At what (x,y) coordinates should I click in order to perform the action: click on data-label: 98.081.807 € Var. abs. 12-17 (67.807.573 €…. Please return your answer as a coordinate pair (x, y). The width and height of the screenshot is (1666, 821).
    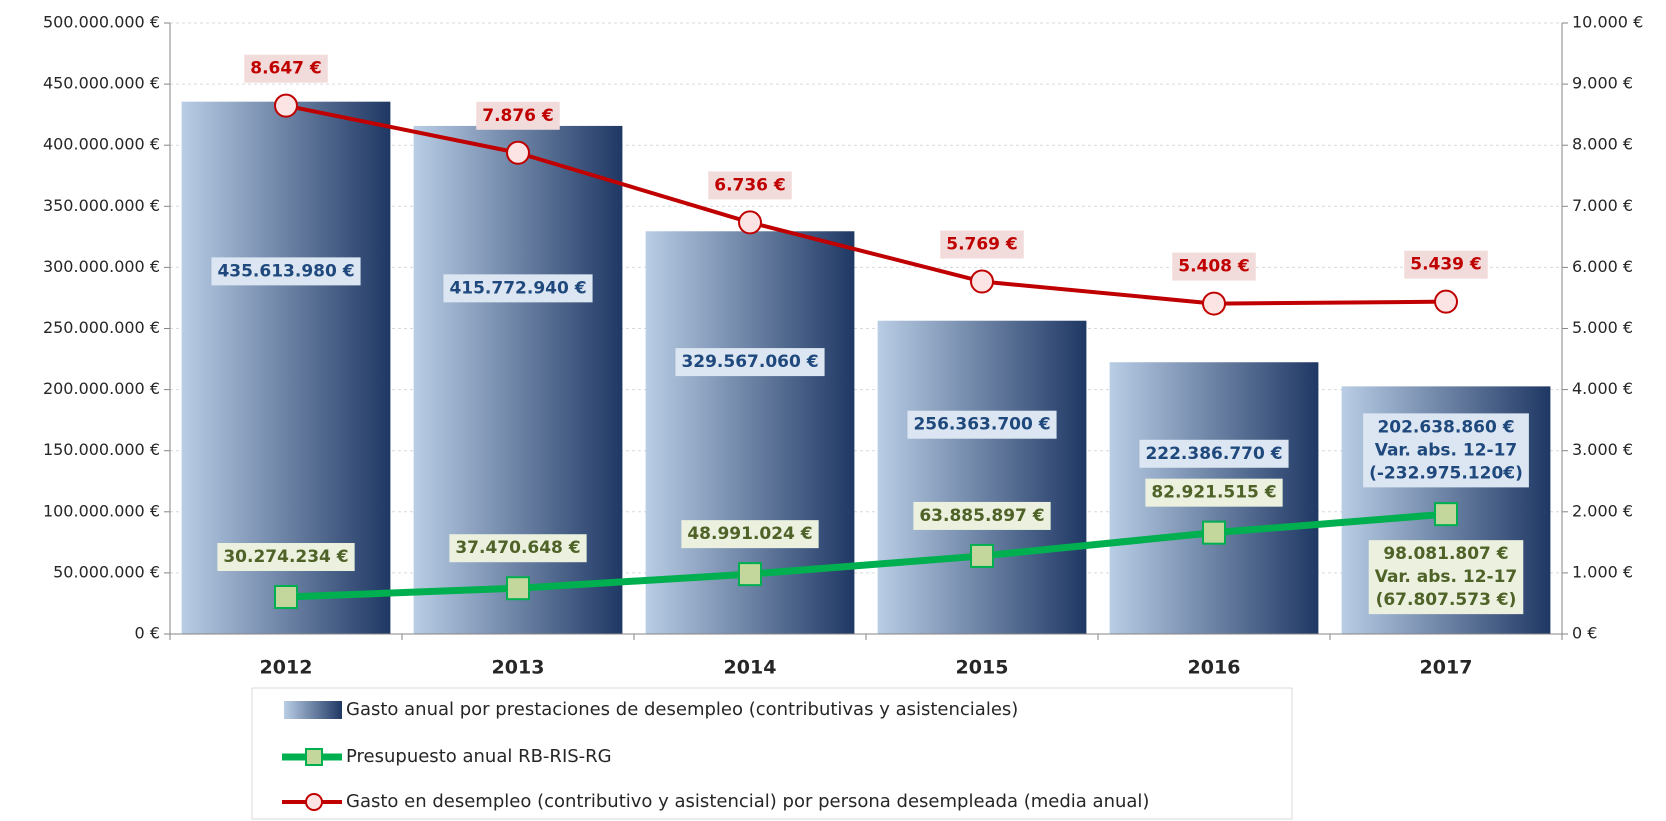
    Looking at the image, I should click on (1446, 577).